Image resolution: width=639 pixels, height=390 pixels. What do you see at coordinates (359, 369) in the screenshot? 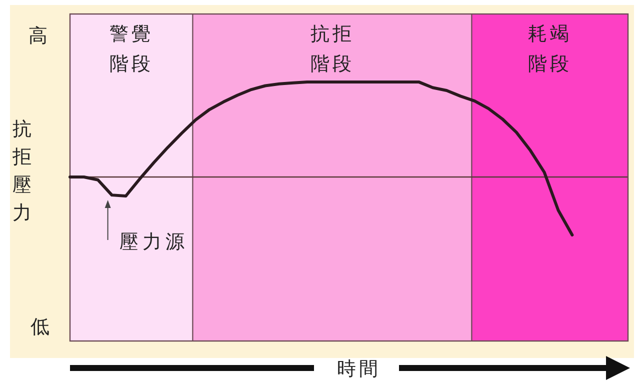
I see `text: 時間` at bounding box center [359, 369].